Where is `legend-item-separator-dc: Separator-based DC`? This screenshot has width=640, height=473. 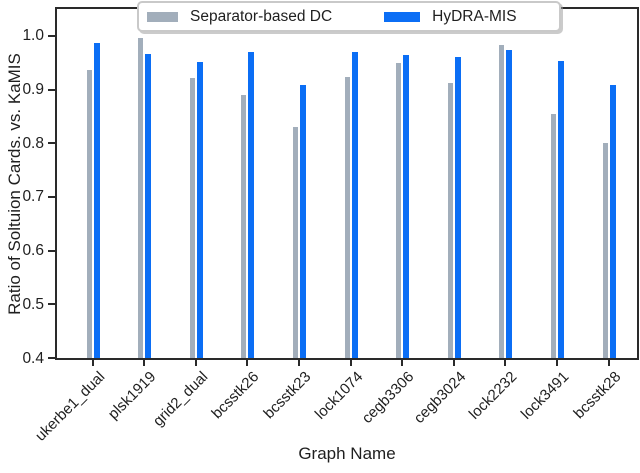 legend-item-separator-dc: Separator-based DC is located at coordinates (239, 17).